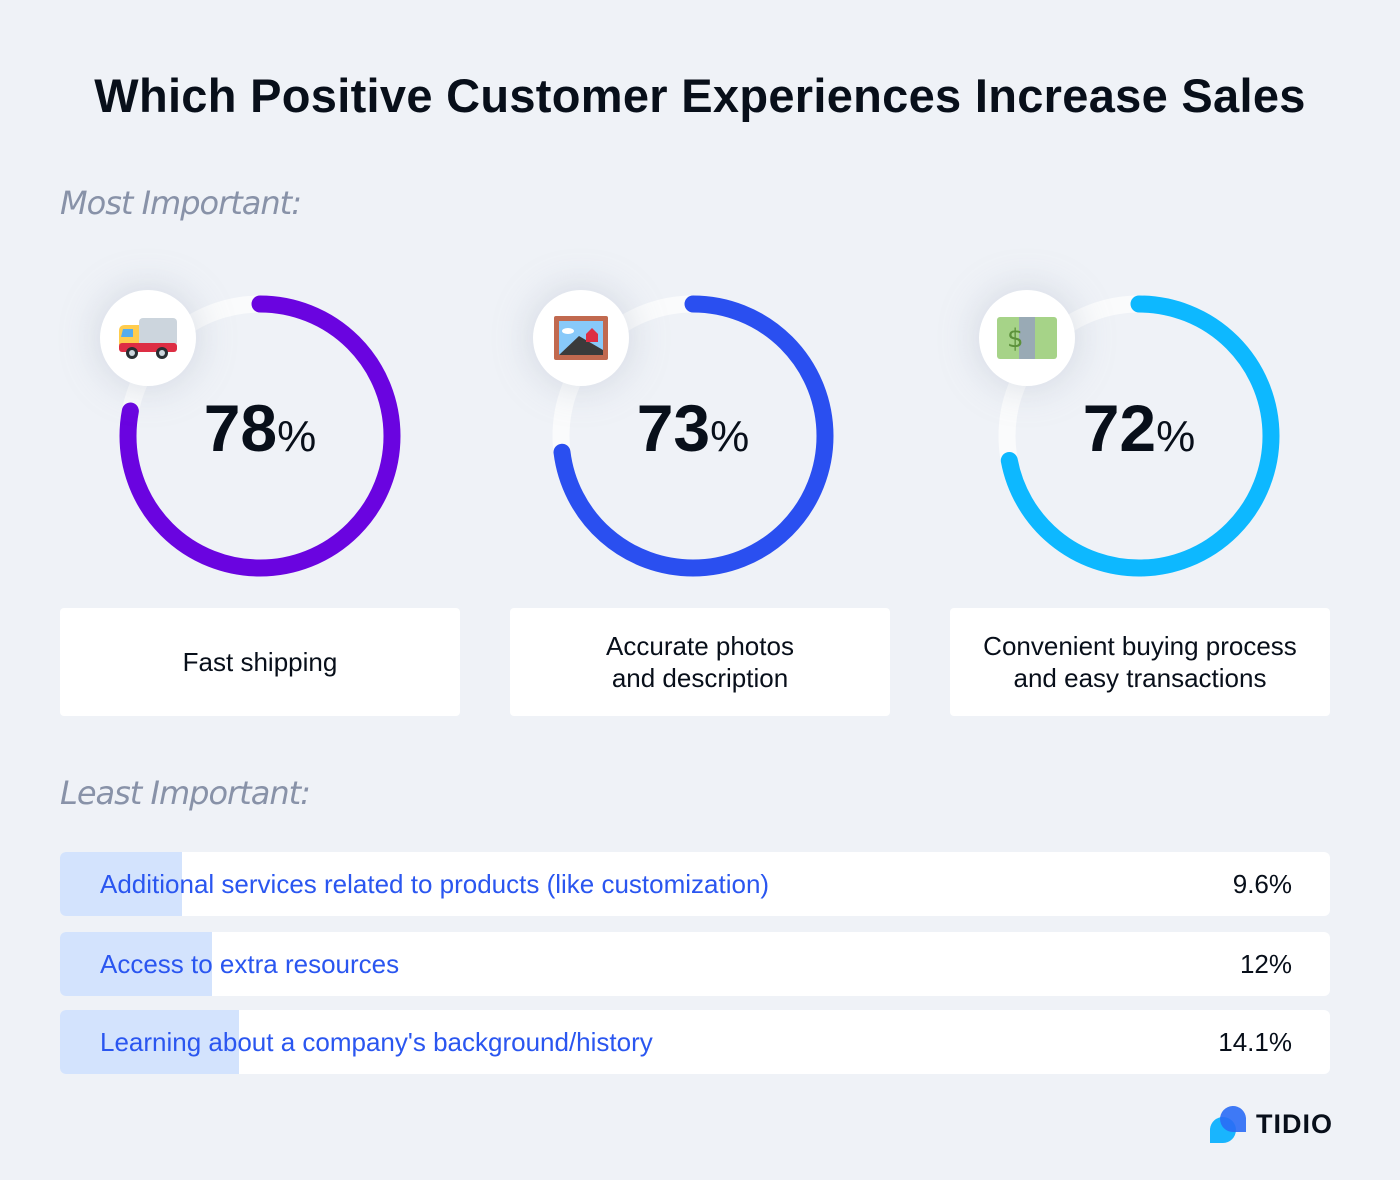  Describe the element at coordinates (1228, 1124) in the screenshot. I see `tidio-logo-icon` at that location.